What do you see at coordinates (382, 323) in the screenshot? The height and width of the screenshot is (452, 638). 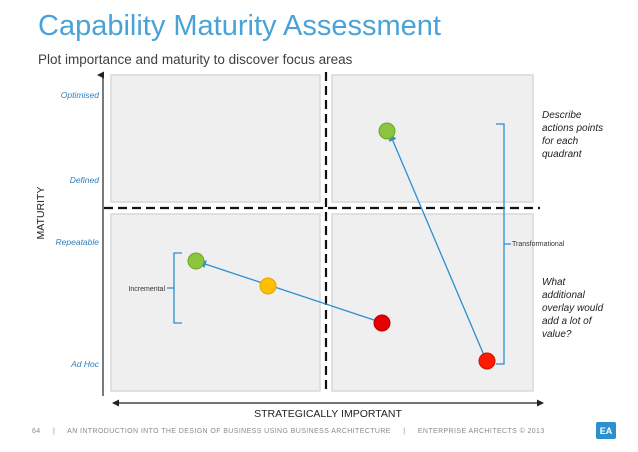 I see `capability-point-red` at bounding box center [382, 323].